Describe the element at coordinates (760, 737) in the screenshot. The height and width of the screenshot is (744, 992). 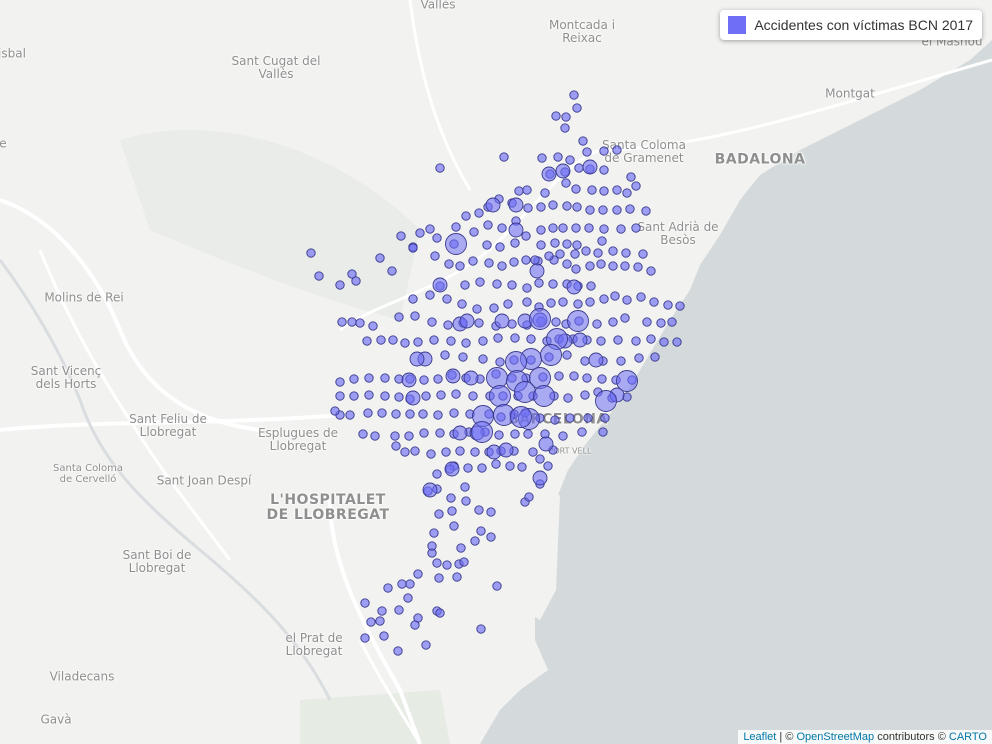
I see `leaflet-link: Leaflet` at that location.